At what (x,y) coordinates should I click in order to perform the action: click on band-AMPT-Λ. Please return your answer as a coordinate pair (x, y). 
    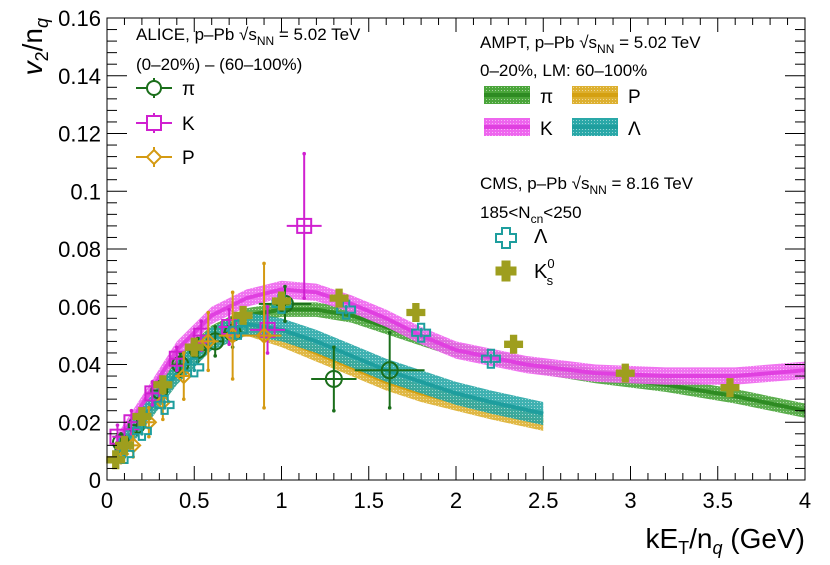
    Looking at the image, I should click on (329, 389).